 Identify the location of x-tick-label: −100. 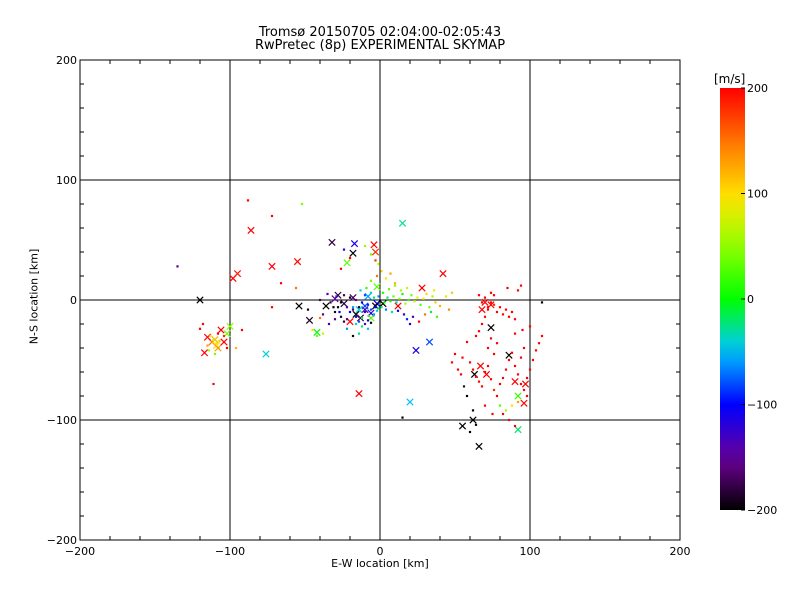
(230, 551).